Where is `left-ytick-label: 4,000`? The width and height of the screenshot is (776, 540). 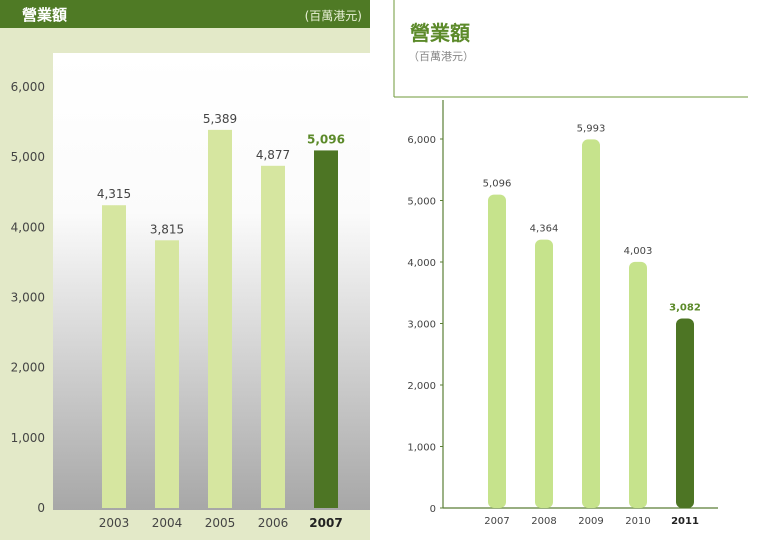 left-ytick-label: 4,000 is located at coordinates (28, 227).